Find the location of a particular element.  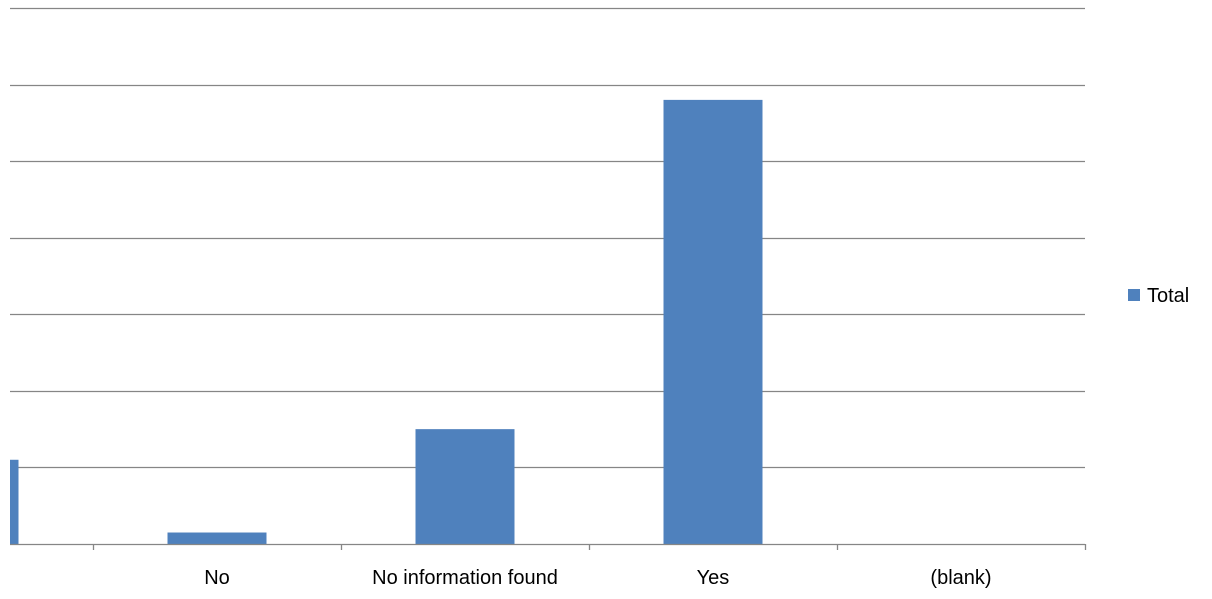

legend: Total is located at coordinates (1158, 296).